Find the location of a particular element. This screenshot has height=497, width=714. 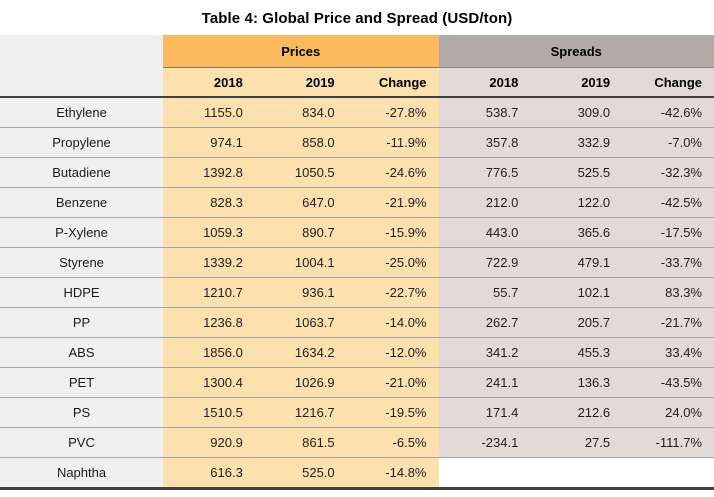

spread-value-cell: 33.4% is located at coordinates (668, 352).